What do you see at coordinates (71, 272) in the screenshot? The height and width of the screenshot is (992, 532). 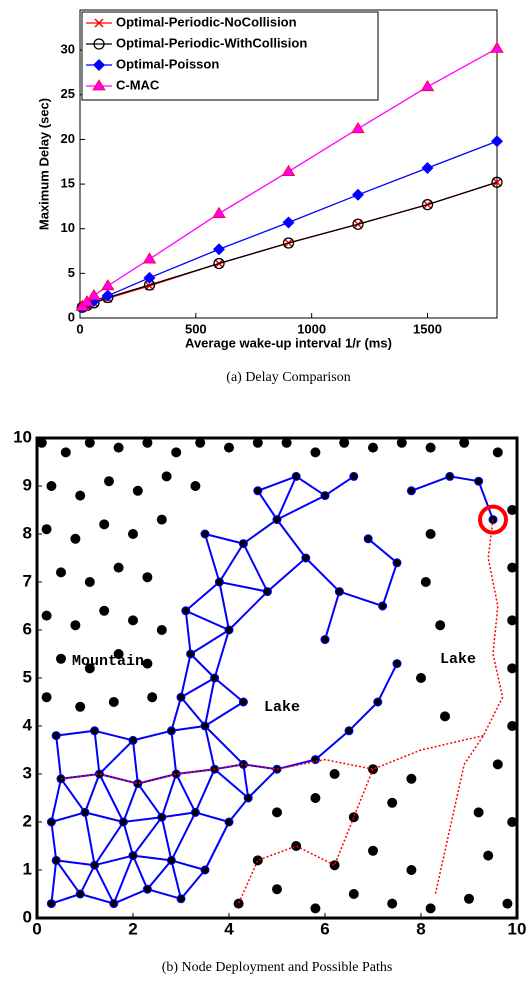 I see `y-tick-label: 5` at bounding box center [71, 272].